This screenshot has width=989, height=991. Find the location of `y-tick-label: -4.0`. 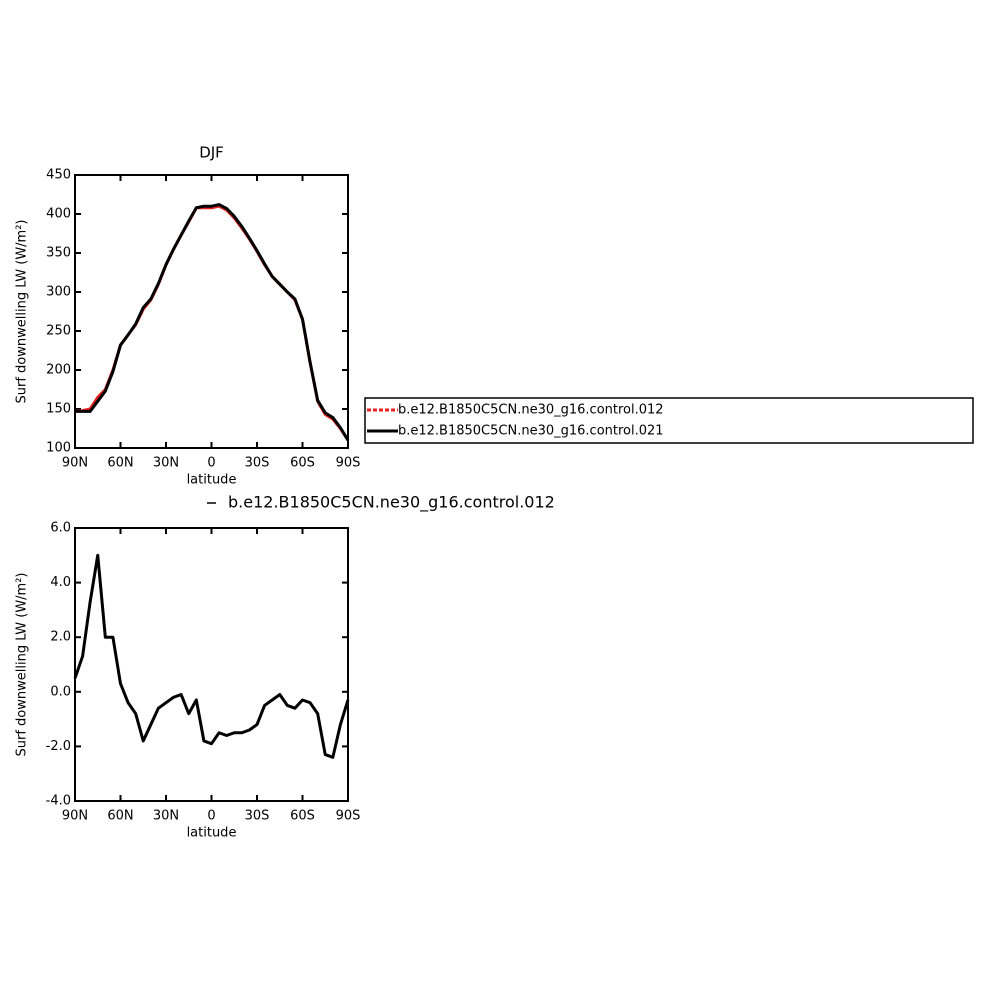

y-tick-label: -4.0 is located at coordinates (58, 801).